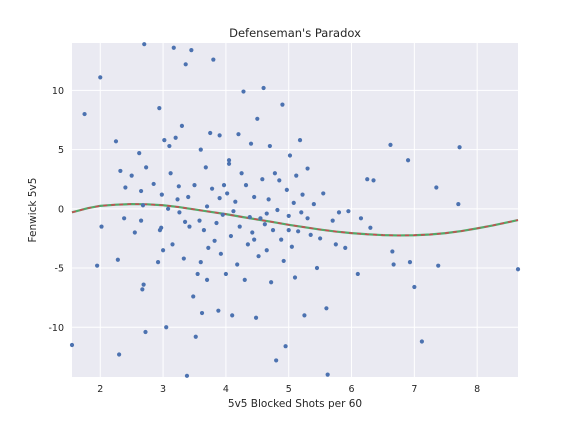 Image resolution: width=576 pixels, height=432 pixels. Describe the element at coordinates (100, 389) in the screenshot. I see `x-tick-label: 2` at that location.